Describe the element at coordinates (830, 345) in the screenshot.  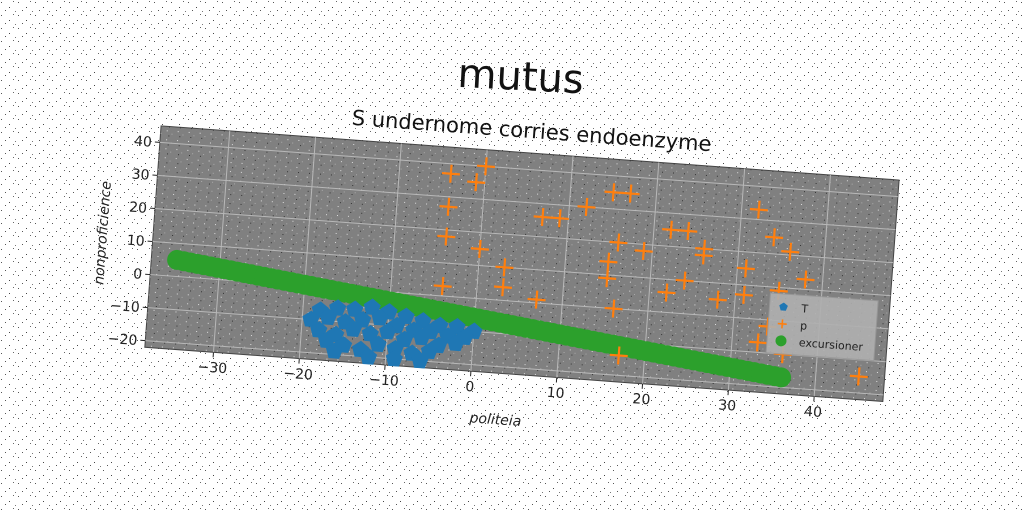
I see `legend-label: excursioner` at that location.